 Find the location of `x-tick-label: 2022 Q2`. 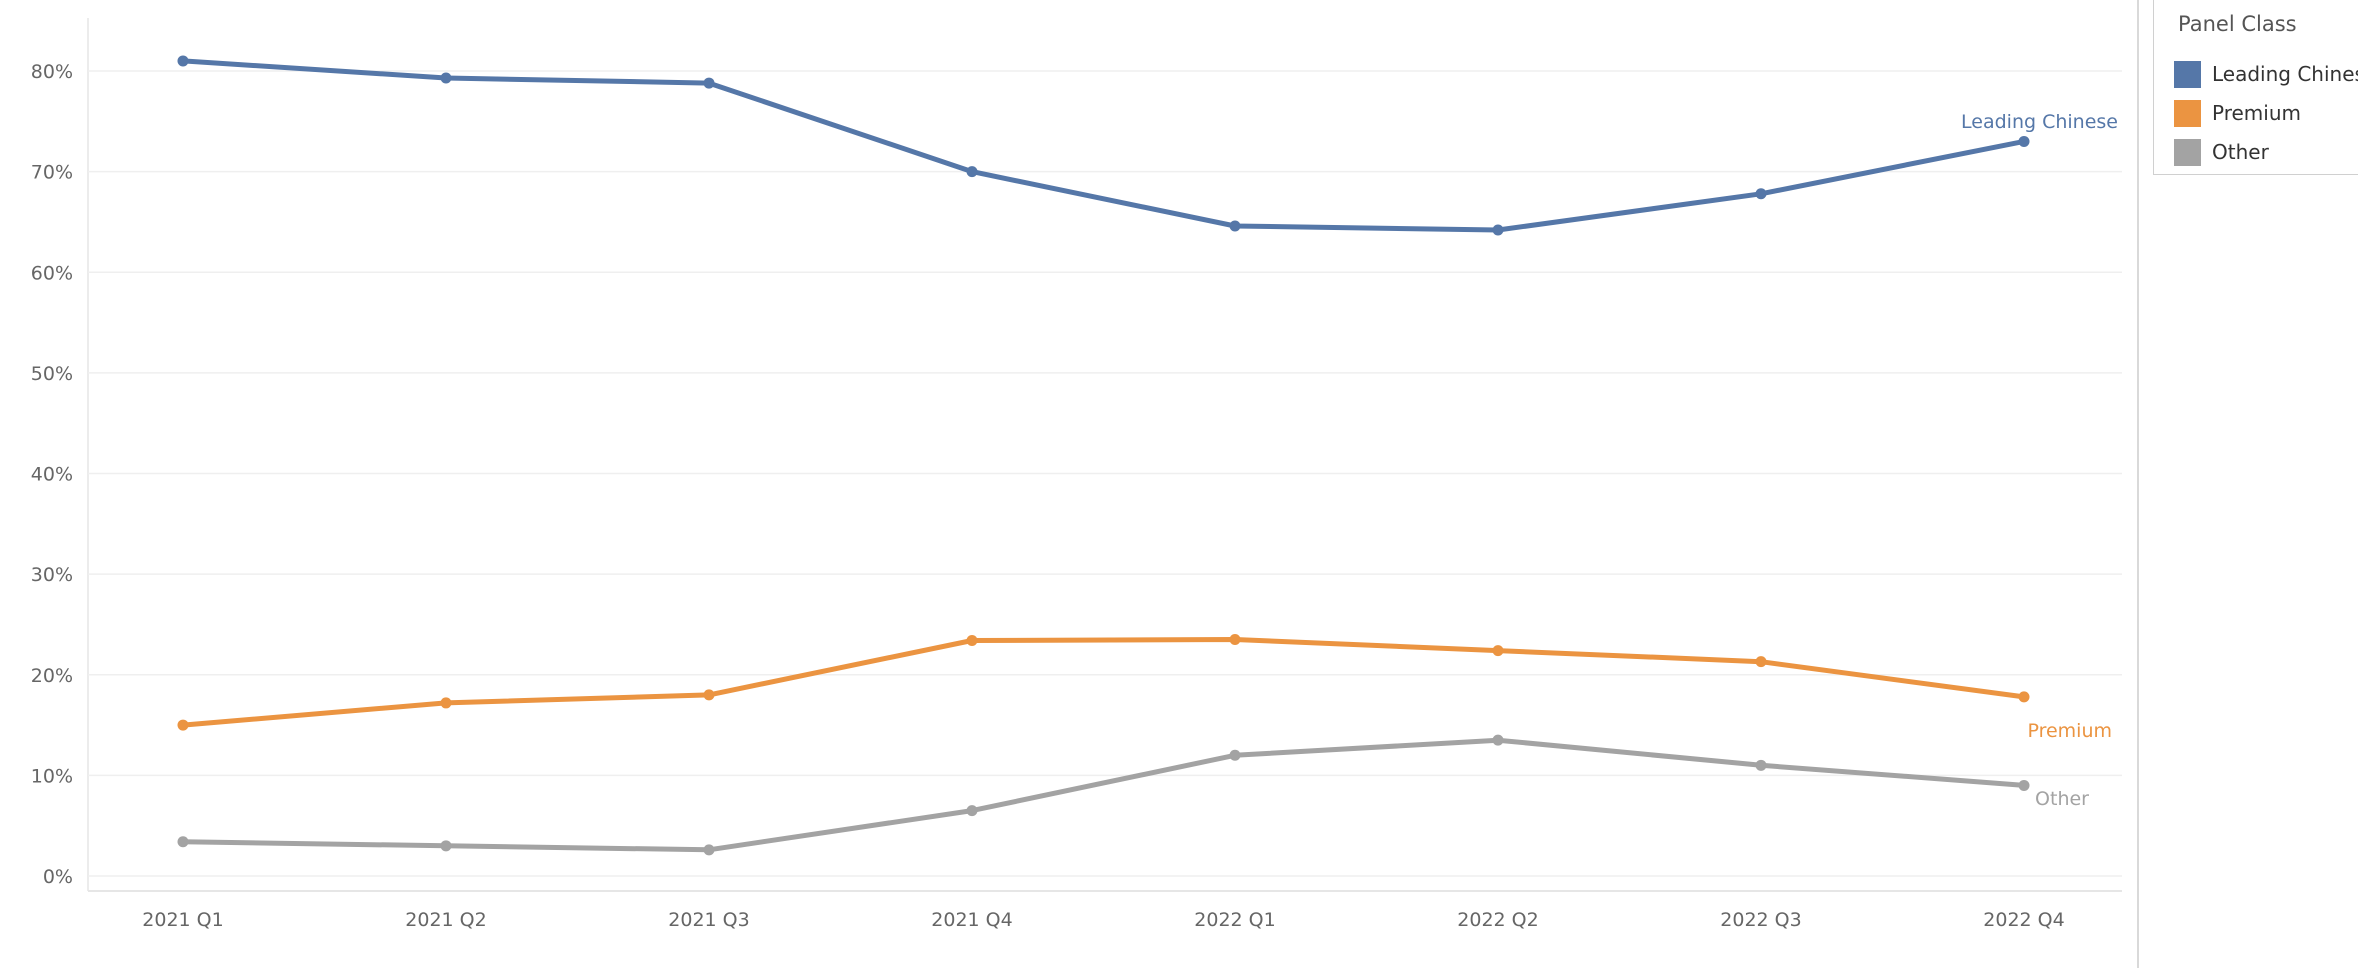

x-tick-label: 2022 Q2 is located at coordinates (1497, 920).